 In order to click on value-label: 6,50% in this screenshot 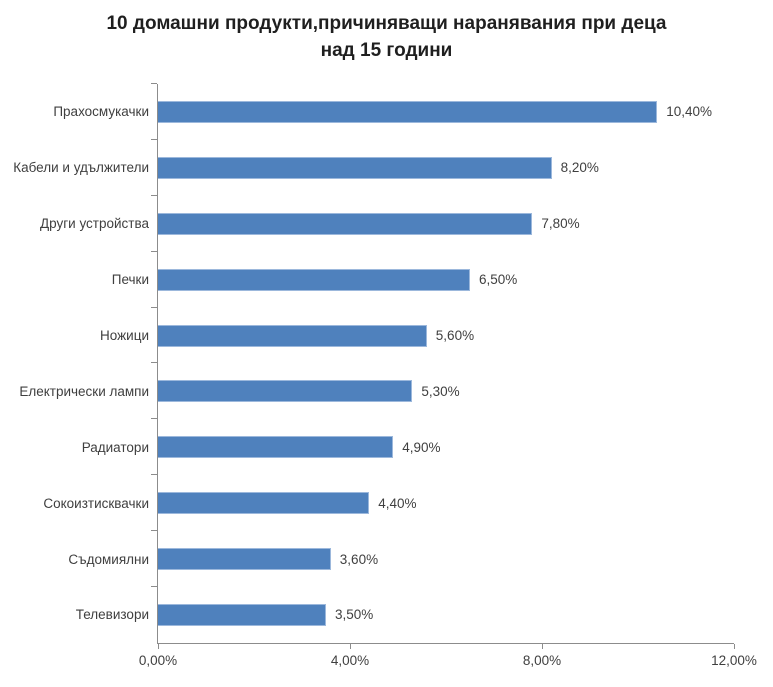, I will do `click(498, 280)`.